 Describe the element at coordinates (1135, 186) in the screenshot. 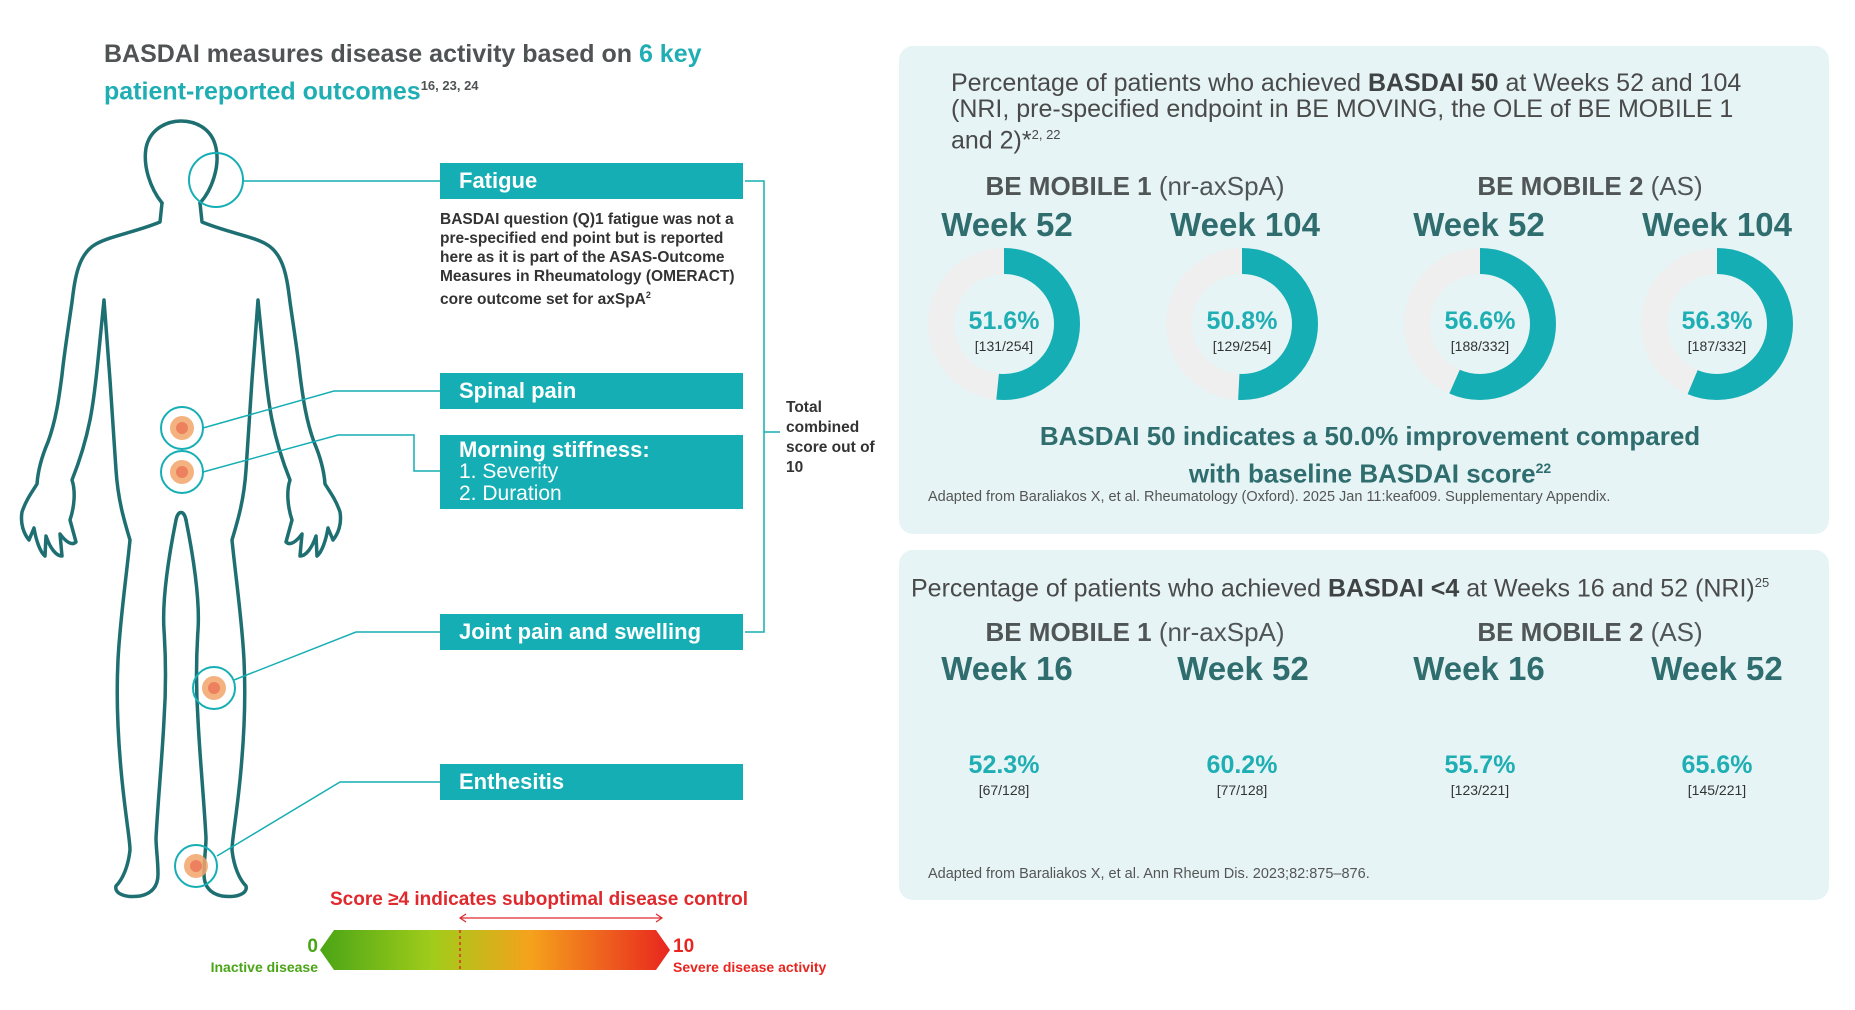

I see `p1-group-be-mobile-1: BE MOBILE 1 (nr-axSpA)` at that location.